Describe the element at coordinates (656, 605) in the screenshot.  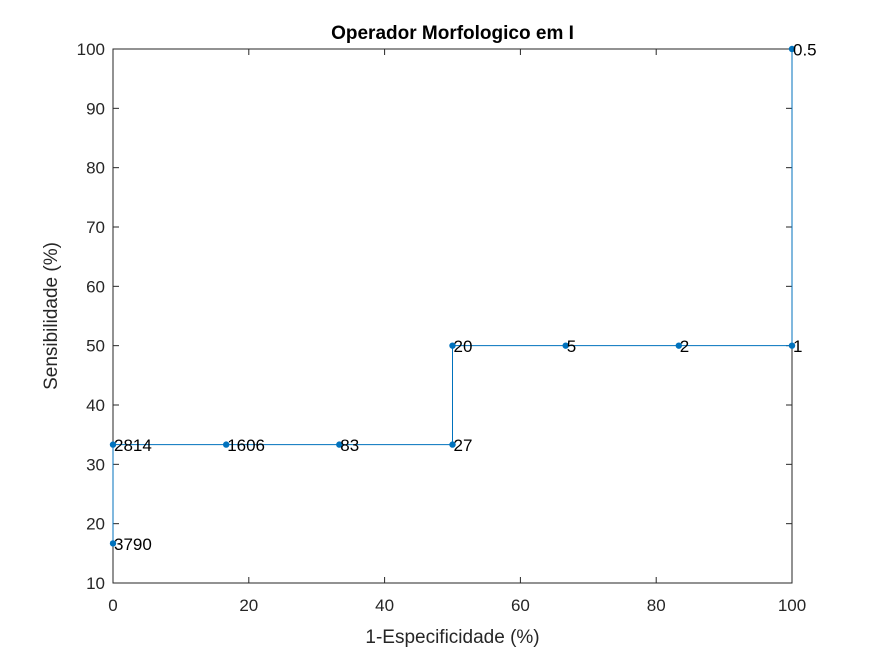
I see `x-tick-label: 80` at that location.